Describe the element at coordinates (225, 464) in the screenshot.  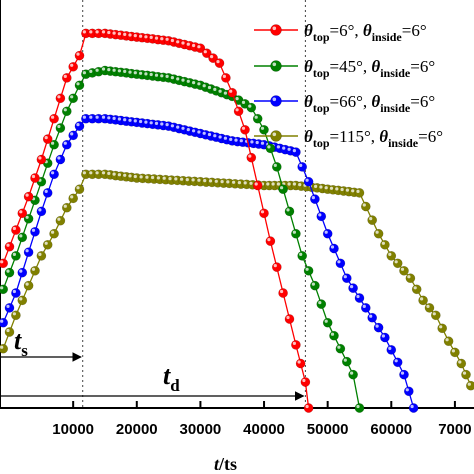
I see `x-axis-title: t/ts` at that location.